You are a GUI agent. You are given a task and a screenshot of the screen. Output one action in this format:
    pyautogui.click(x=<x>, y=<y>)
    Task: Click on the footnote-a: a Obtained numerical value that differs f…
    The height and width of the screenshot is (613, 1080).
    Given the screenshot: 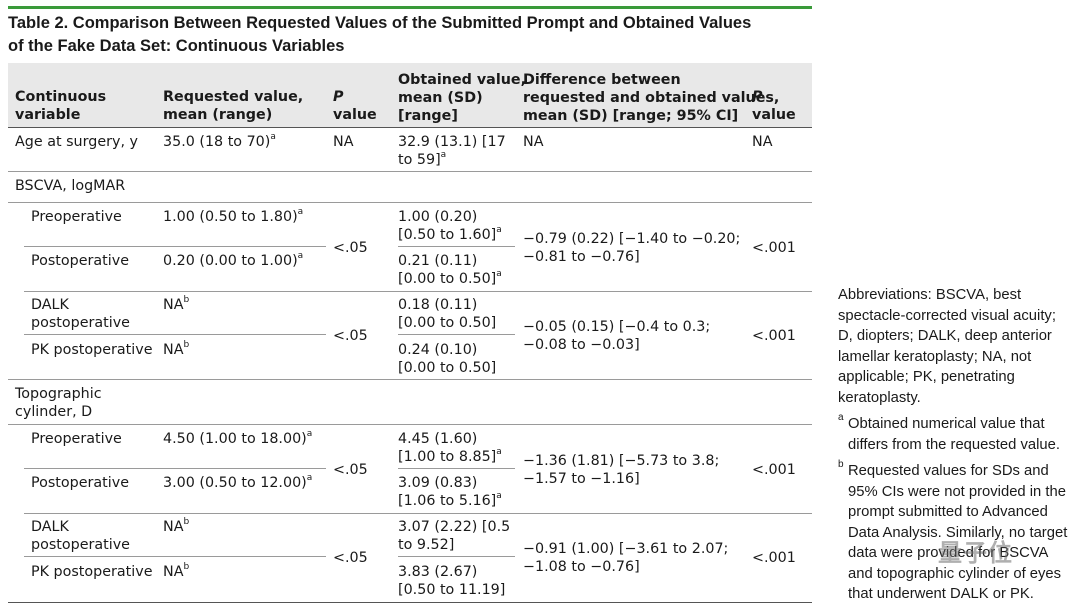 What is the action you would take?
    pyautogui.click(x=949, y=432)
    